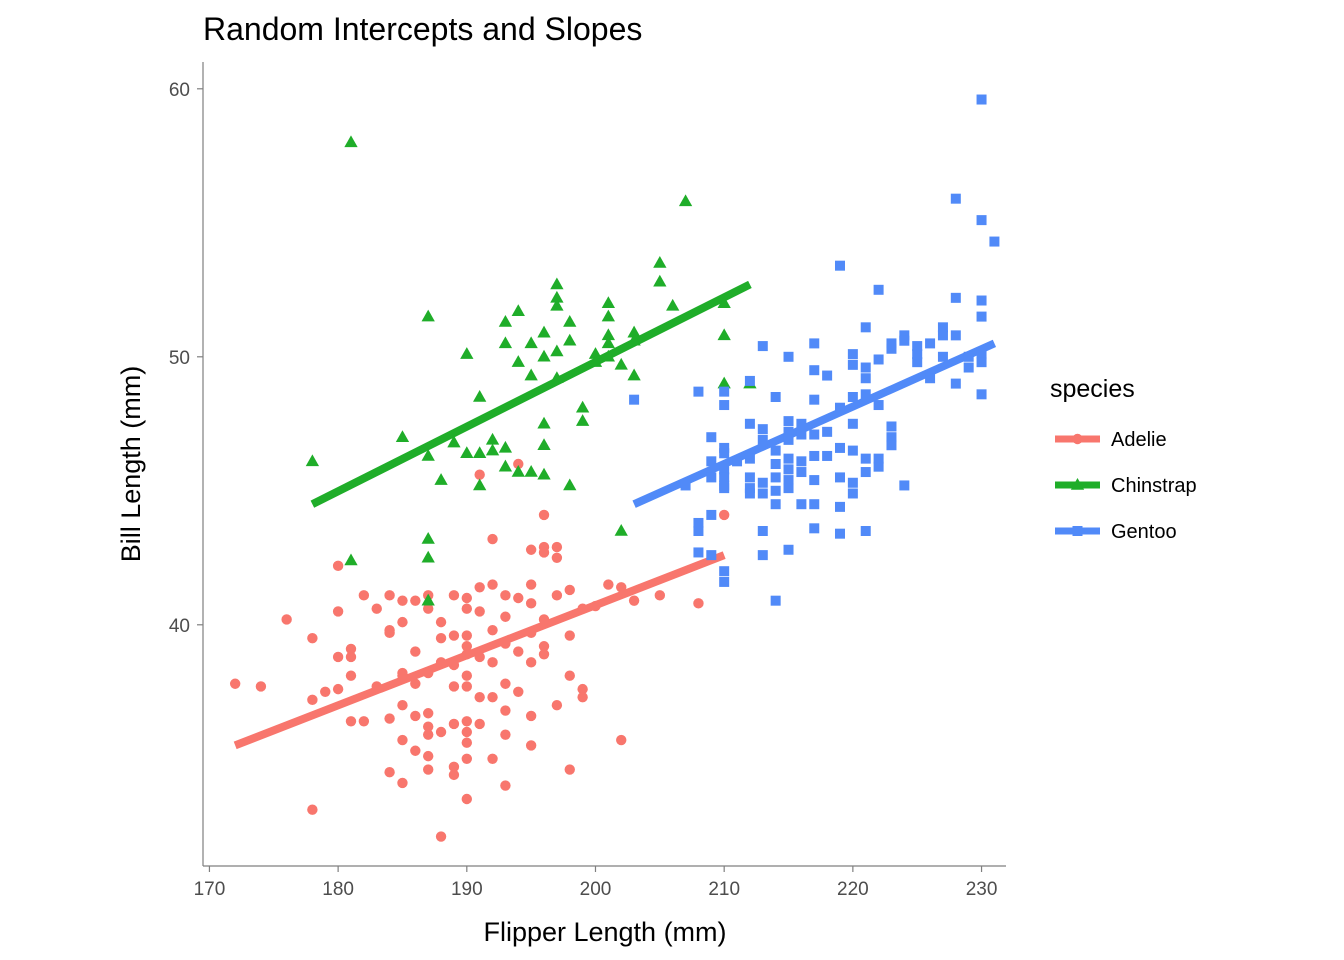 The width and height of the screenshot is (1344, 960). Describe the element at coordinates (1077, 531) in the screenshot. I see `legend-key-marker` at that location.